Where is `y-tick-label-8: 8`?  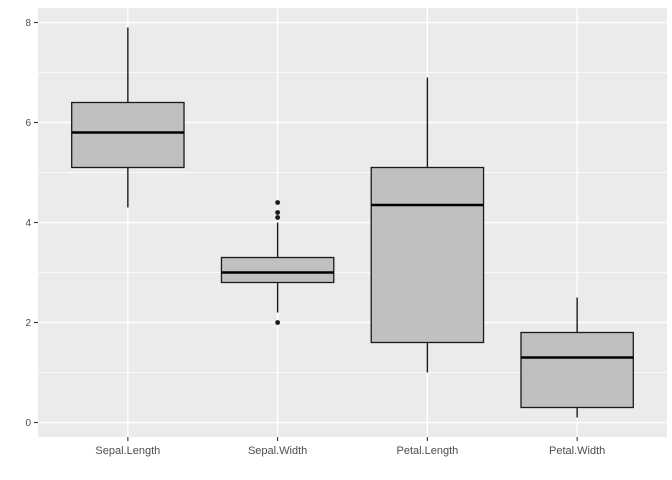 y-tick-label-8: 8 is located at coordinates (28, 23).